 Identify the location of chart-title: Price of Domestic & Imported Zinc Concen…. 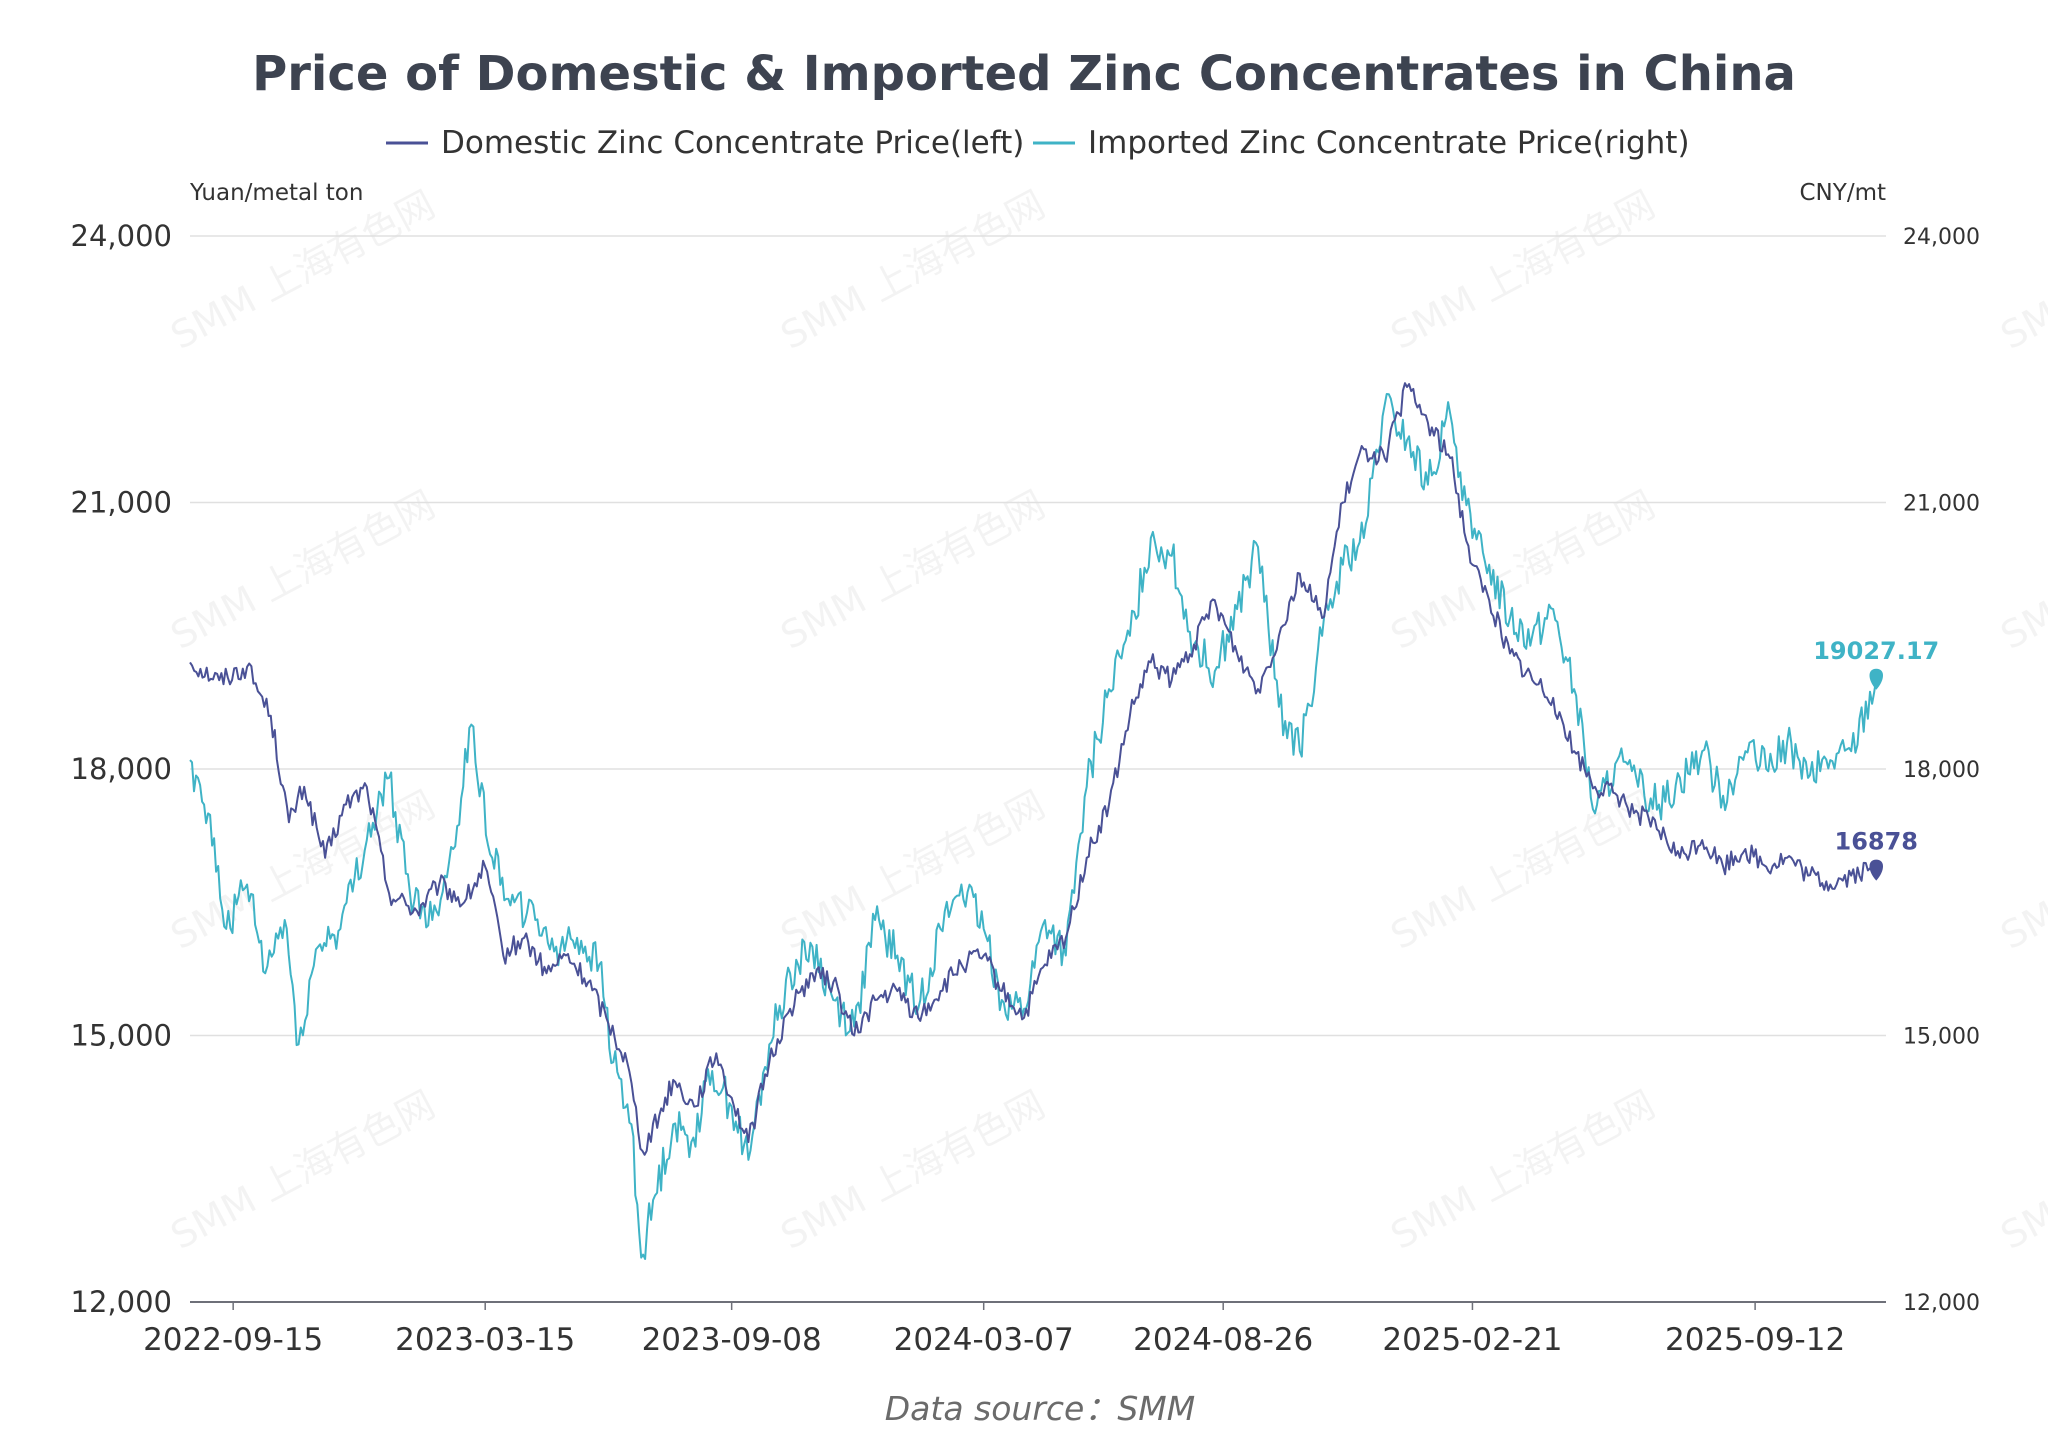
(1024, 74).